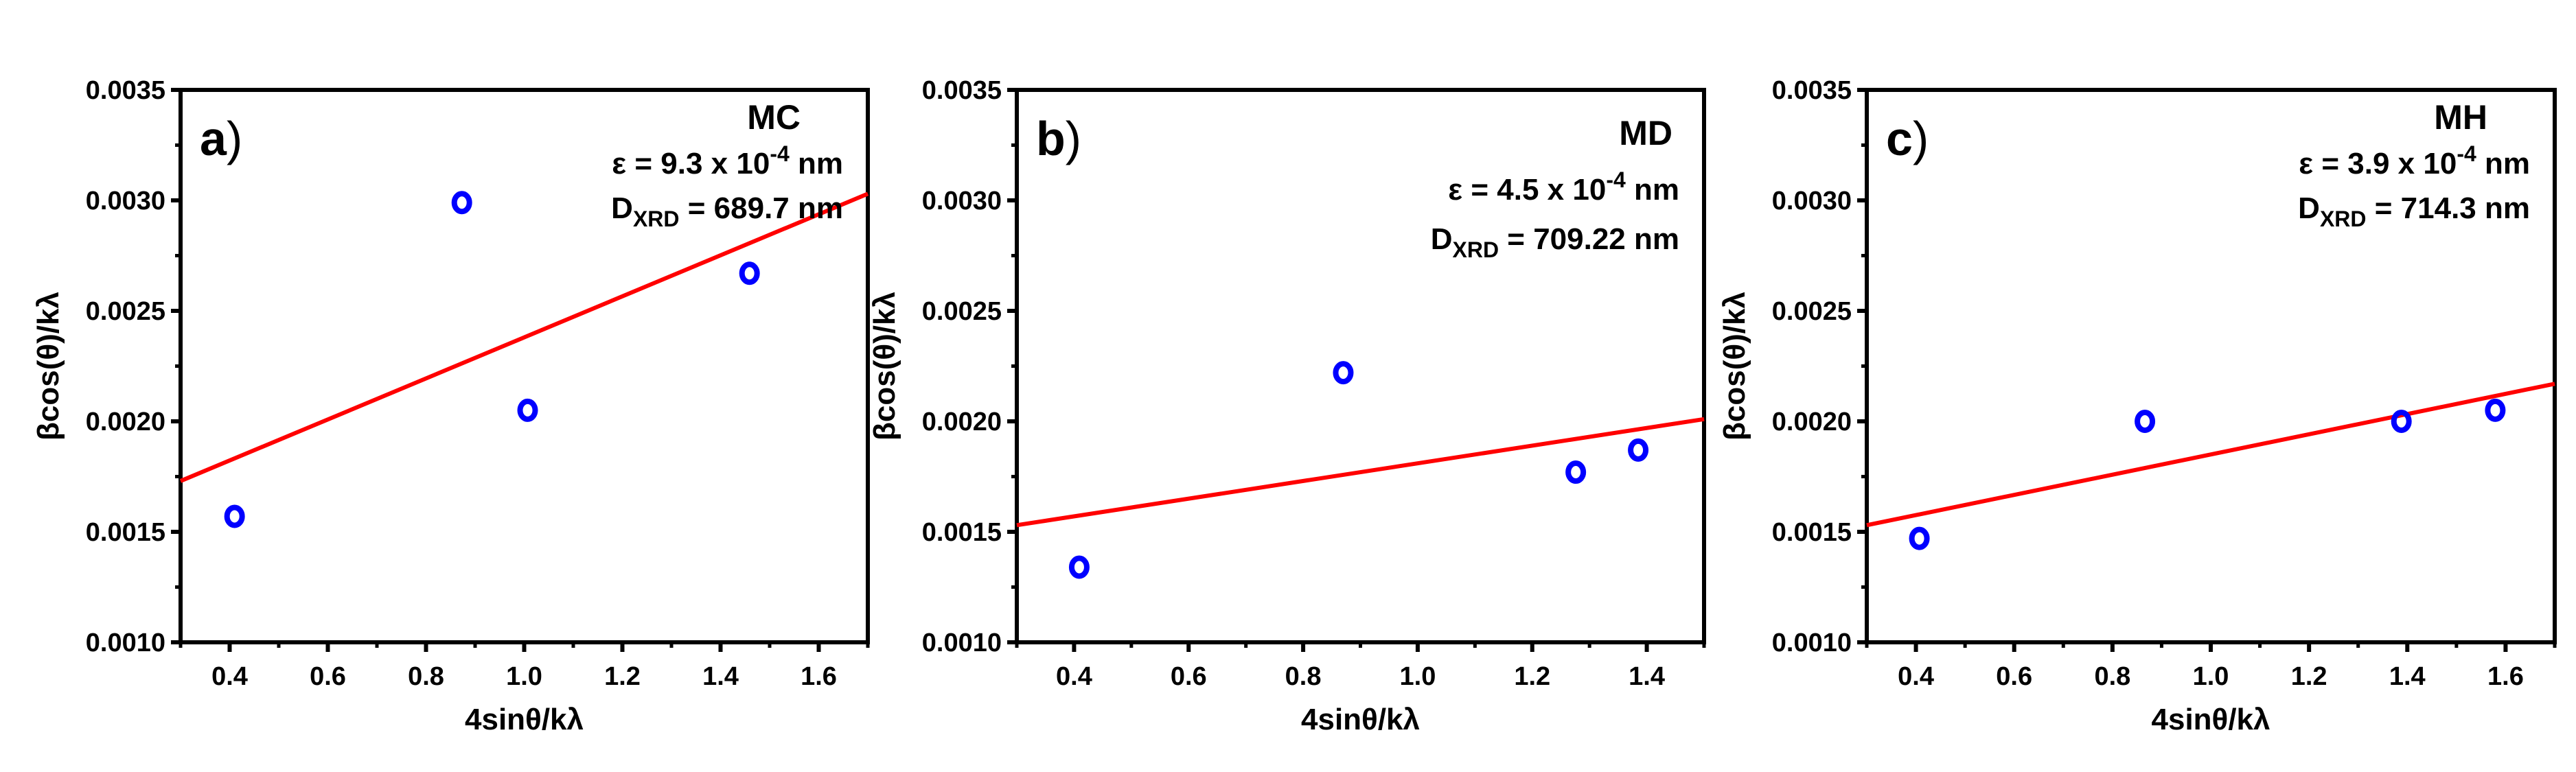 The width and height of the screenshot is (2576, 772). What do you see at coordinates (691, 163) in the screenshot?
I see `strain-prefix: ε = 9.3 x 10` at bounding box center [691, 163].